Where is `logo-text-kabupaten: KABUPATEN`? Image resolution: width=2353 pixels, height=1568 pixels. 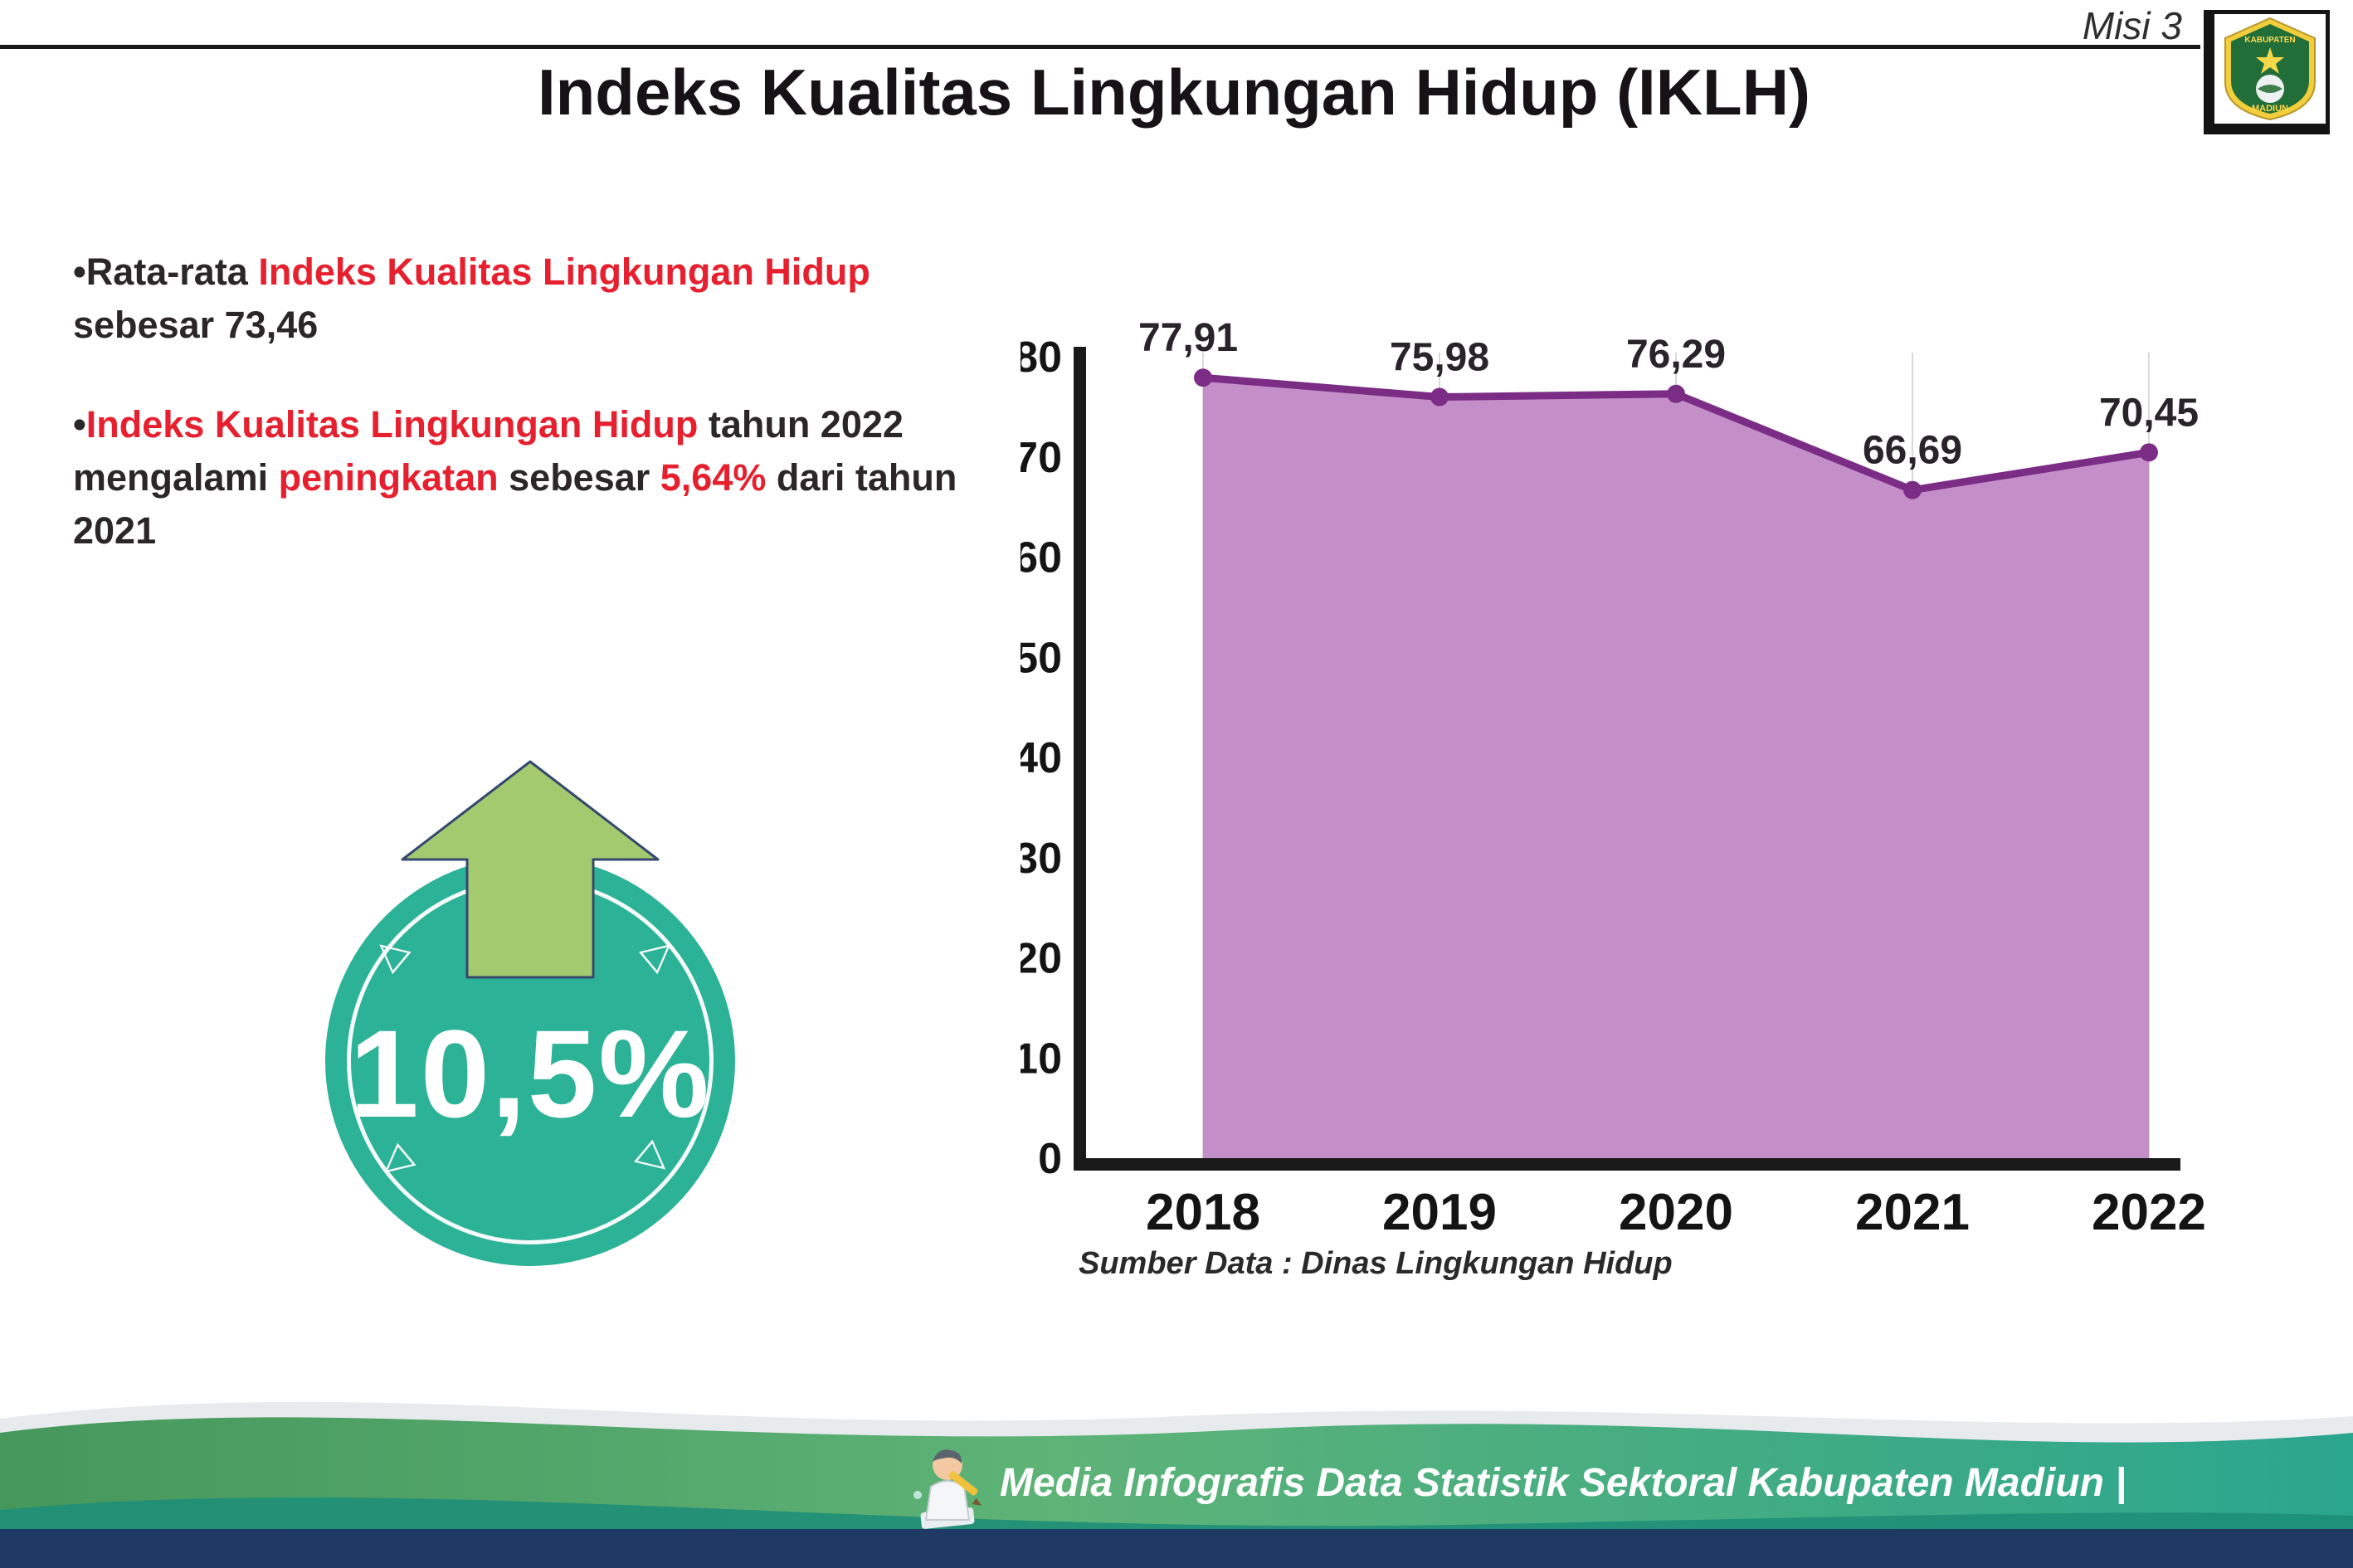 logo-text-kabupaten: KABUPATEN is located at coordinates (2269, 40).